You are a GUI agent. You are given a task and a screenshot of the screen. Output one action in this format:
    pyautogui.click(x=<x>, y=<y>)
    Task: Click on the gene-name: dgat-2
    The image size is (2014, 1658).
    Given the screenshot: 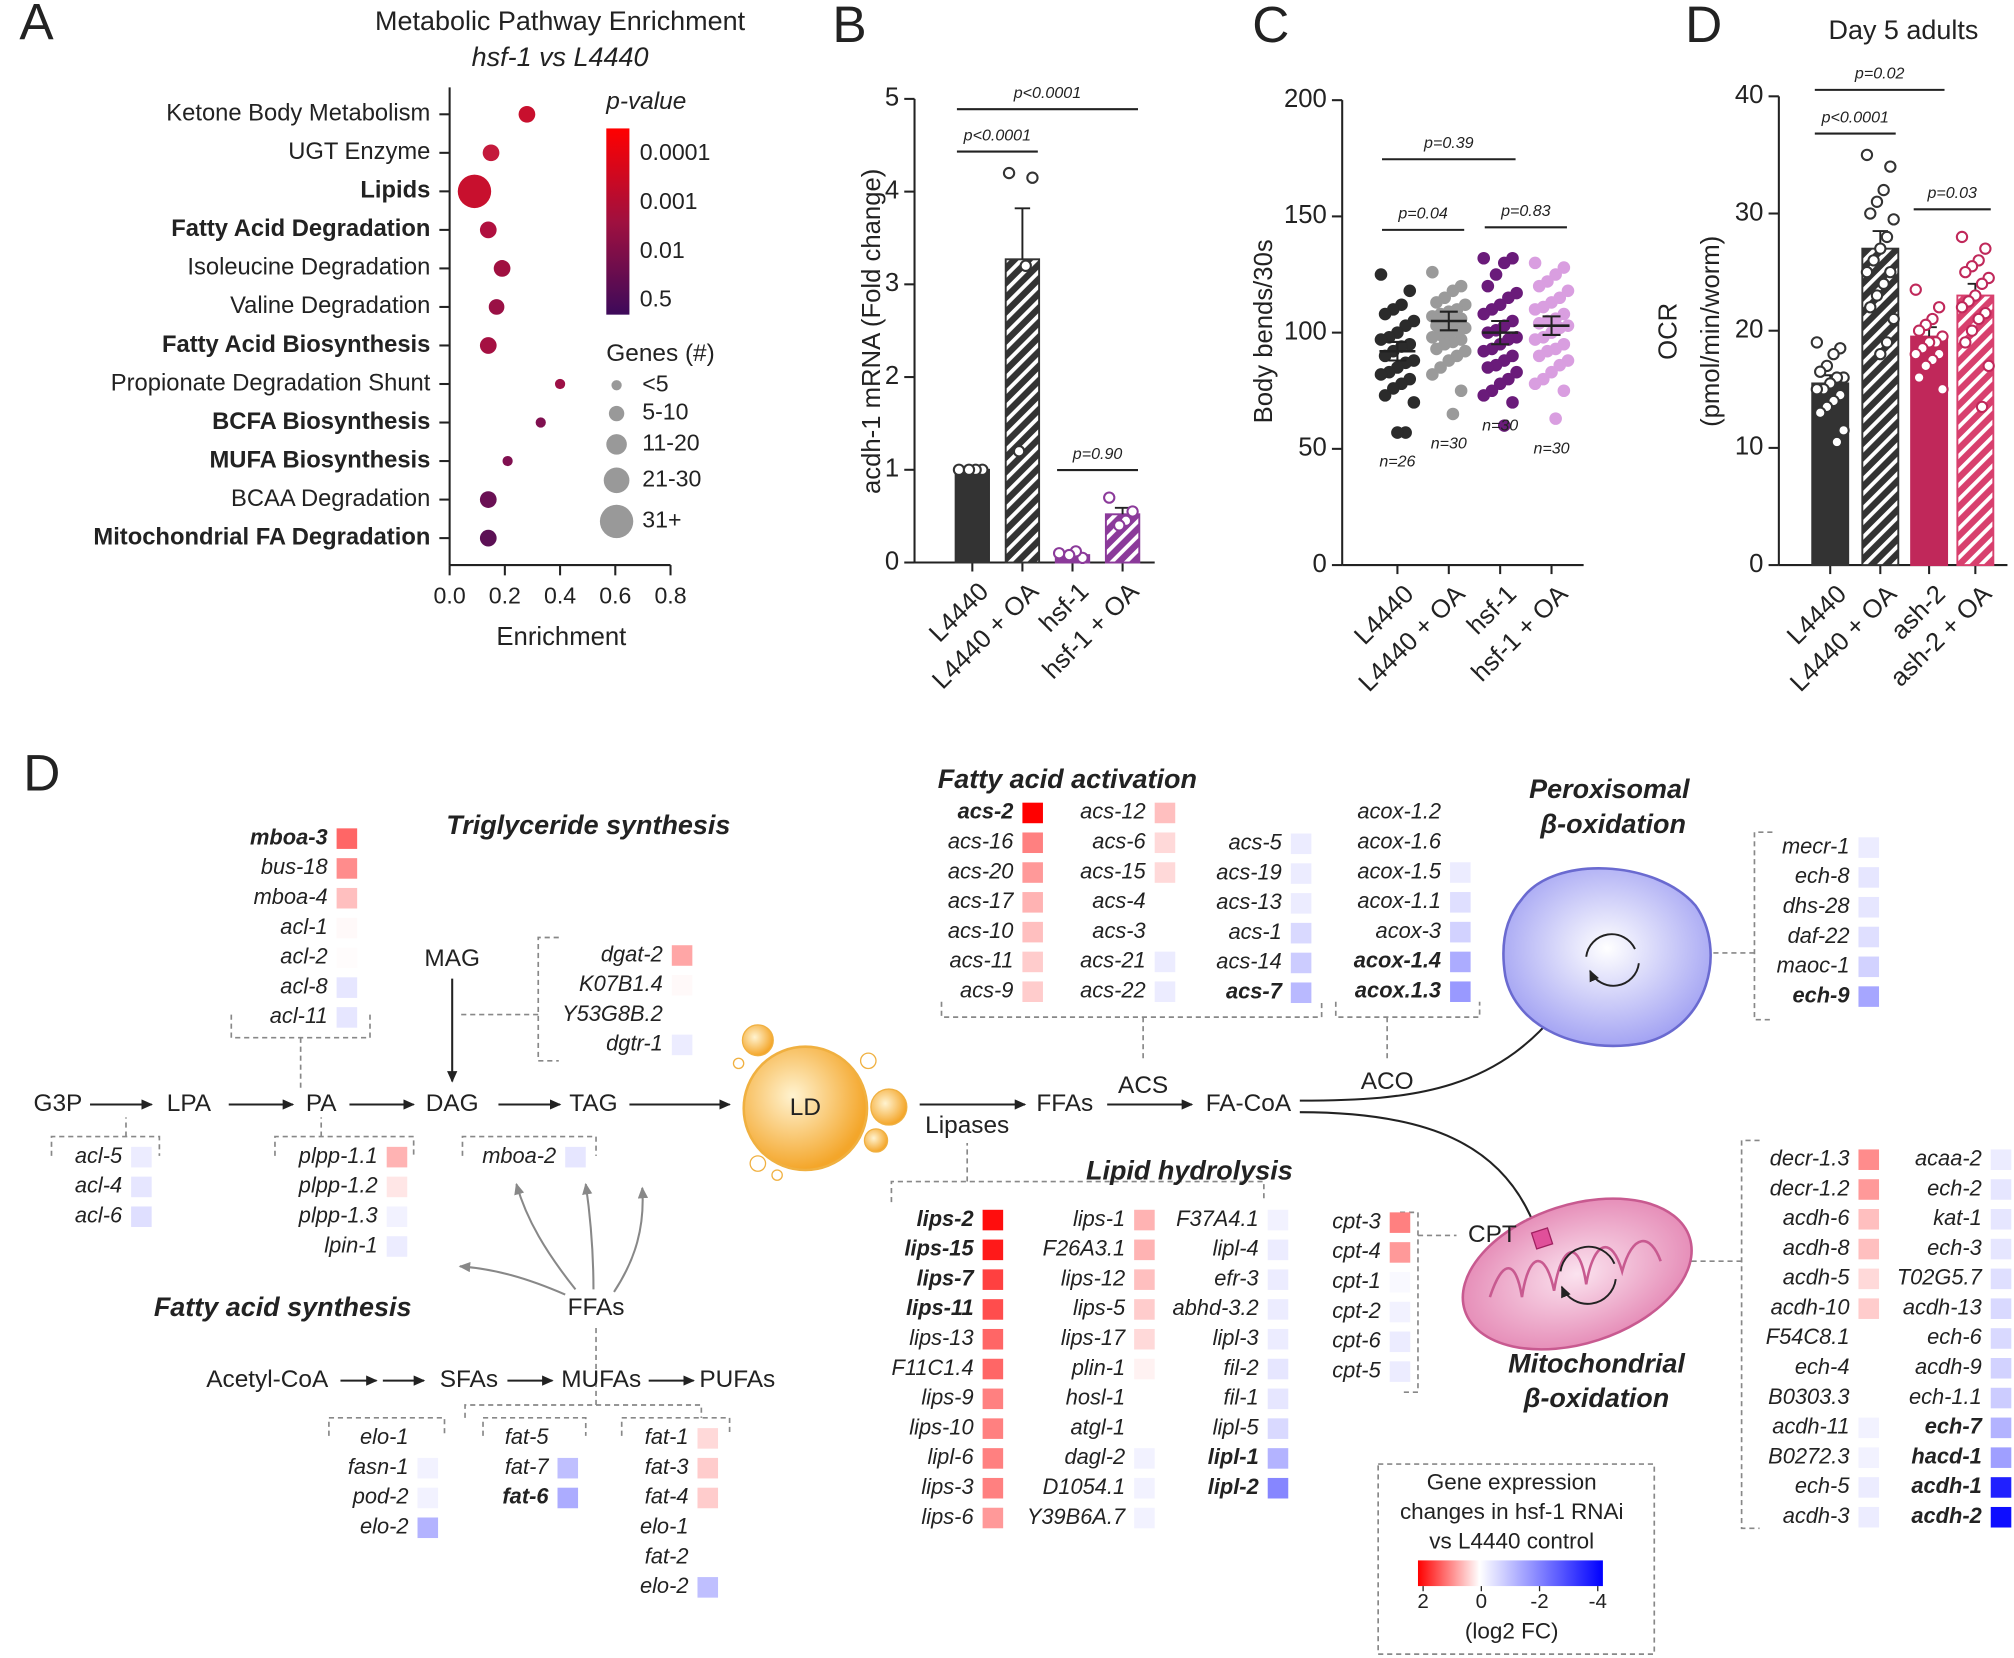 What is the action you would take?
    pyautogui.click(x=632, y=953)
    